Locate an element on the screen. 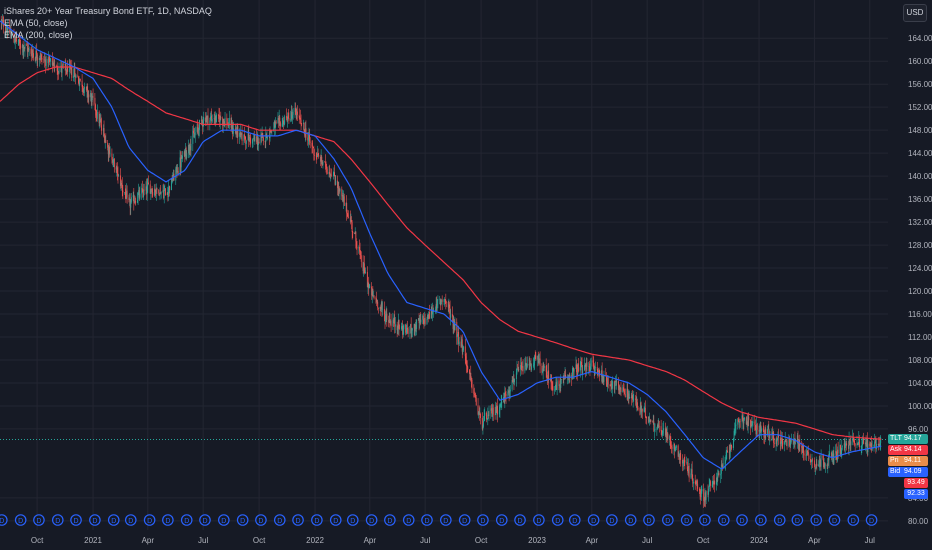 The width and height of the screenshot is (932, 550). x-tick-label: Apr is located at coordinates (592, 540).